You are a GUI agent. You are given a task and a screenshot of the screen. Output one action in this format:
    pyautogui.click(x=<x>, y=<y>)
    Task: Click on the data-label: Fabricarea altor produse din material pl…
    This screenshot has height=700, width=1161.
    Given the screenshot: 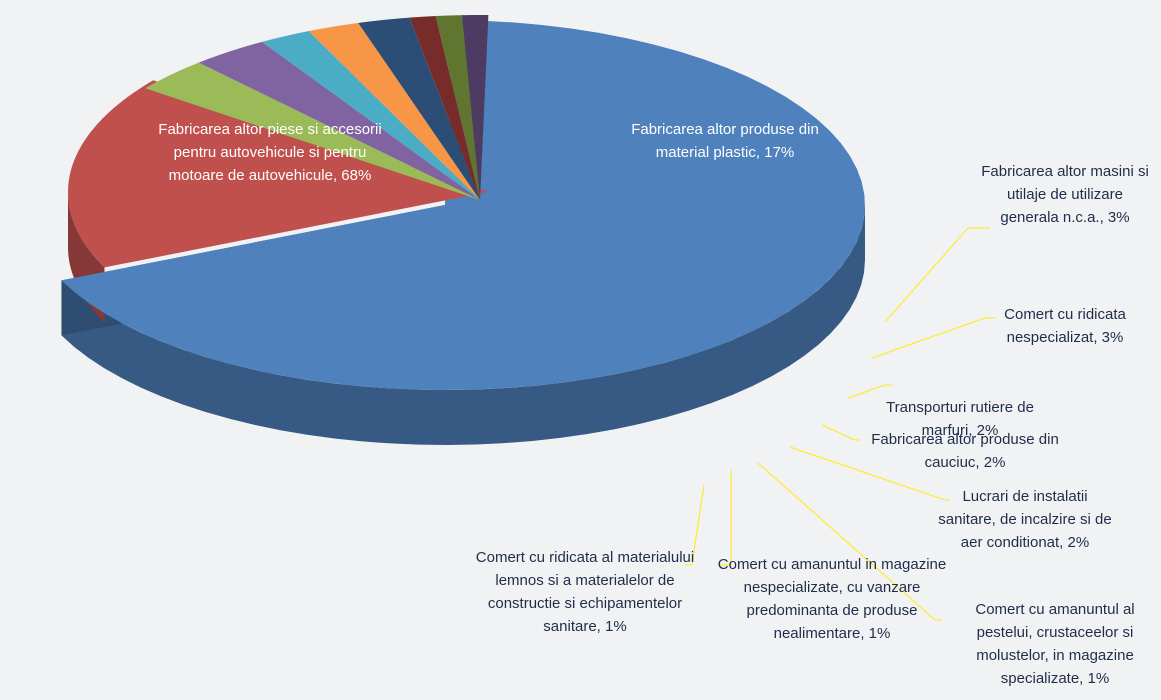 What is the action you would take?
    pyautogui.click(x=725, y=141)
    